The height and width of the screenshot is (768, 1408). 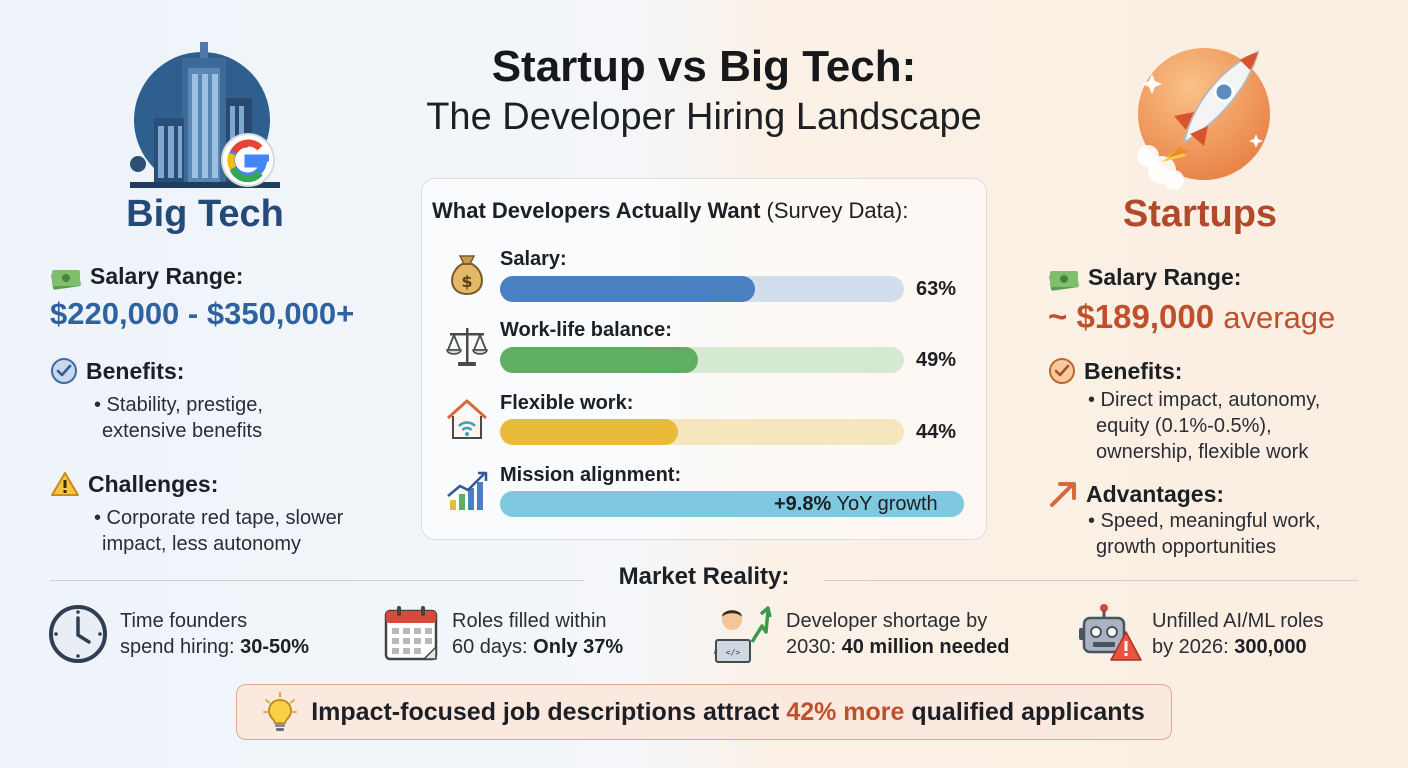 What do you see at coordinates (814, 647) in the screenshot?
I see `stat-text: 2030:` at bounding box center [814, 647].